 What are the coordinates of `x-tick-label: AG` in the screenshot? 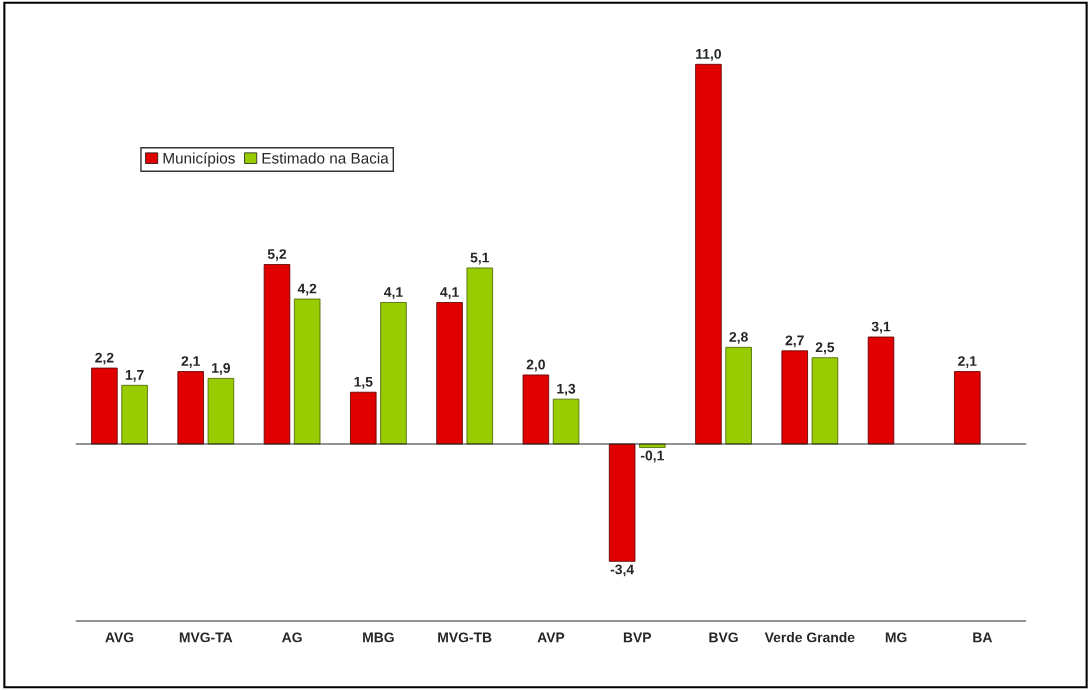 It's located at (292, 637).